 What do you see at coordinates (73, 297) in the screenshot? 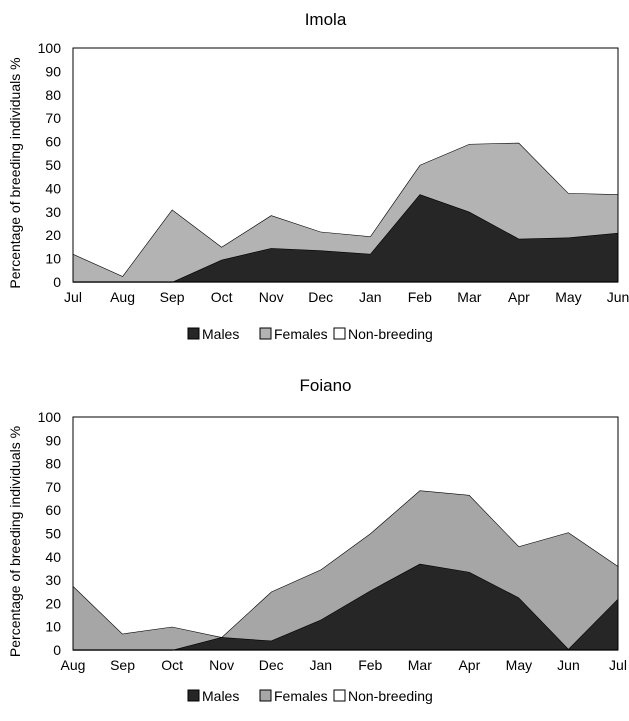
I see `imola-x-tick-label: Jul` at bounding box center [73, 297].